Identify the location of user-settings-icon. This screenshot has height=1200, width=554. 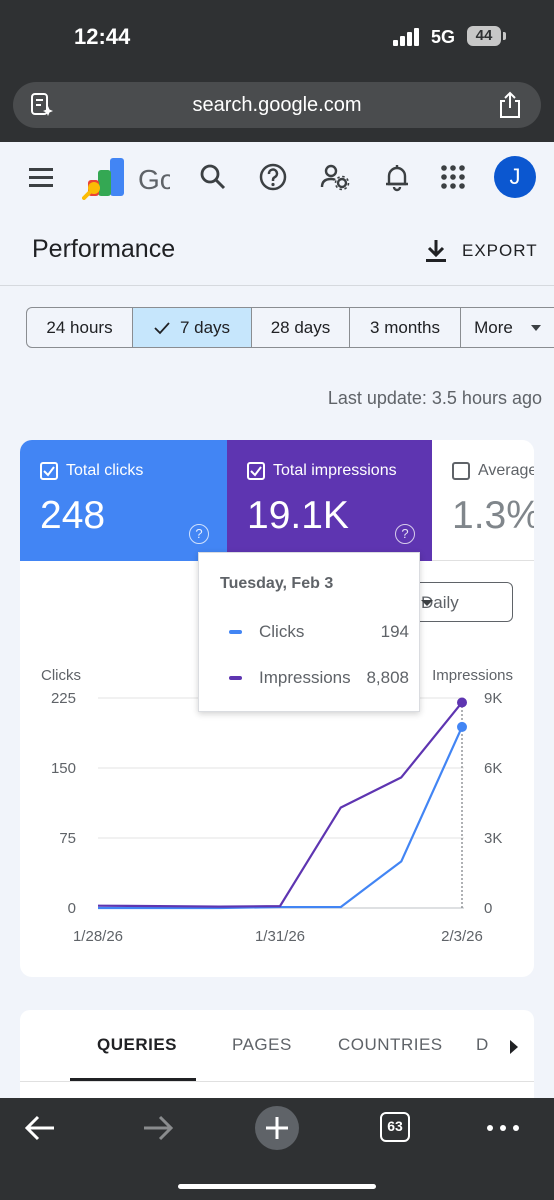
(335, 177).